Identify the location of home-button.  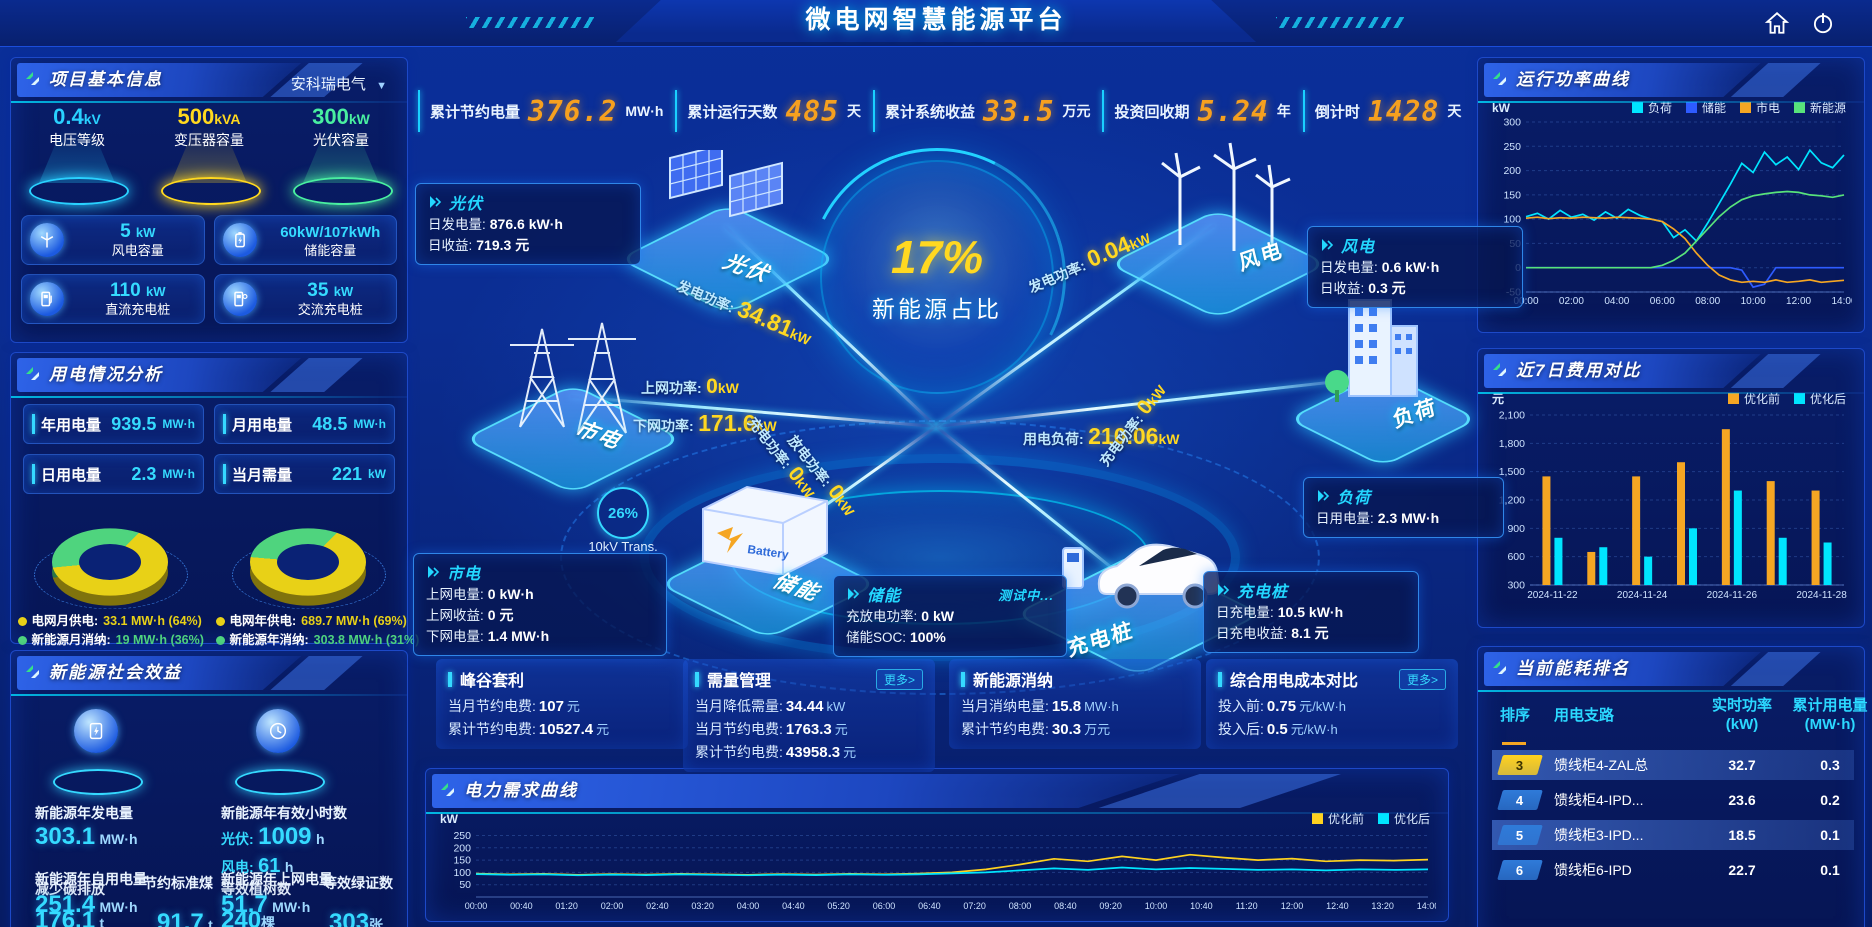
(1779, 24).